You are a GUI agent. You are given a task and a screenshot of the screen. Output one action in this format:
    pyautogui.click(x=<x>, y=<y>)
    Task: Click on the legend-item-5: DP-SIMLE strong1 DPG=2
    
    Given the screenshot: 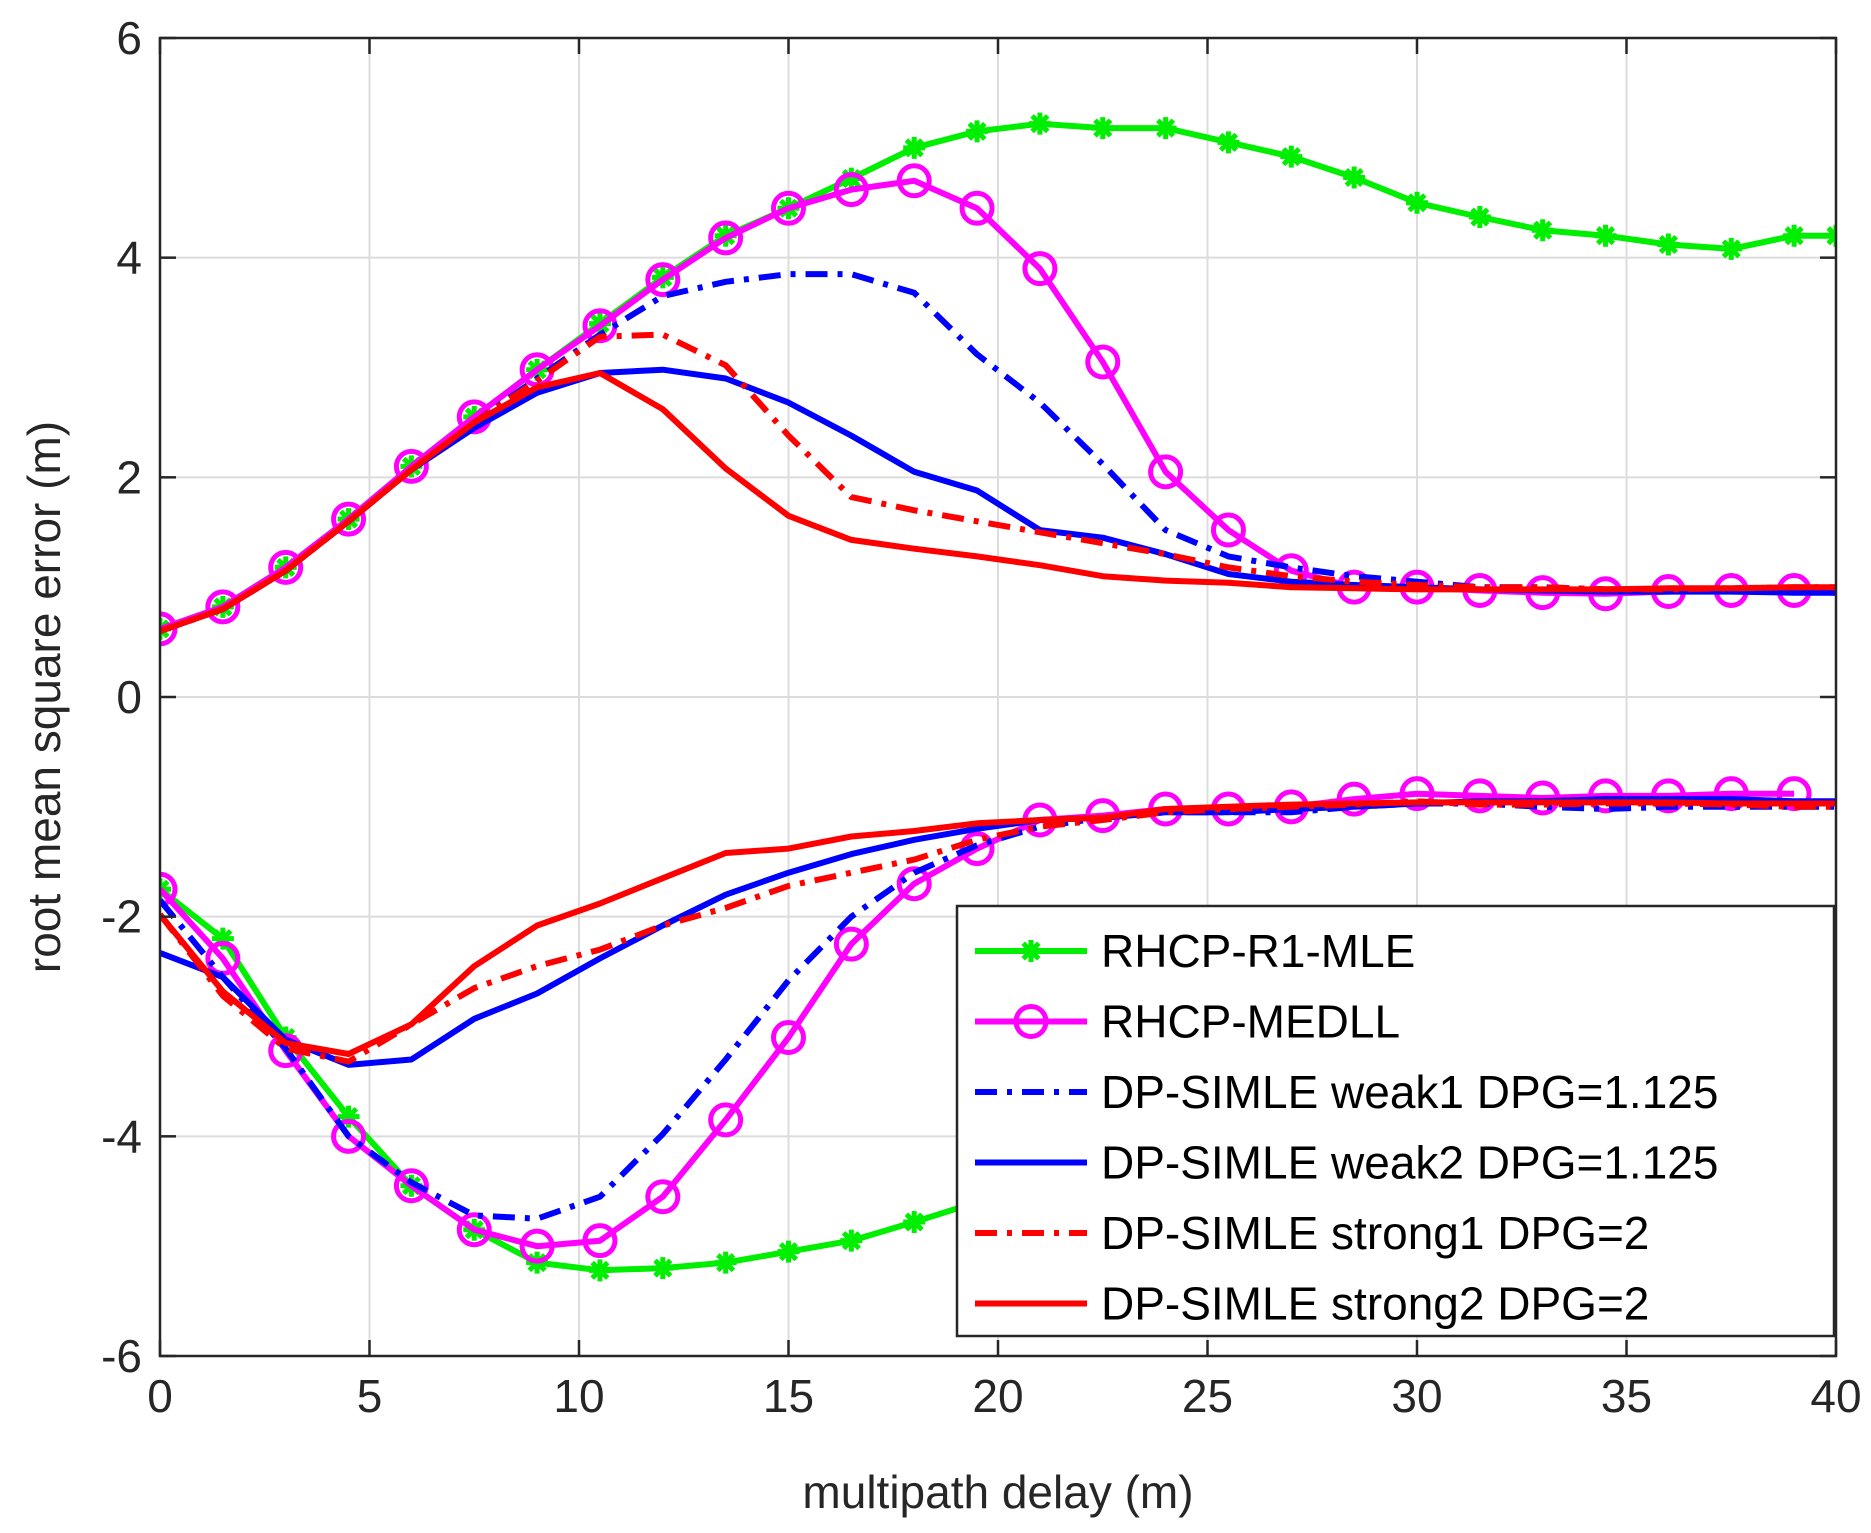 What is the action you would take?
    pyautogui.click(x=1312, y=1233)
    